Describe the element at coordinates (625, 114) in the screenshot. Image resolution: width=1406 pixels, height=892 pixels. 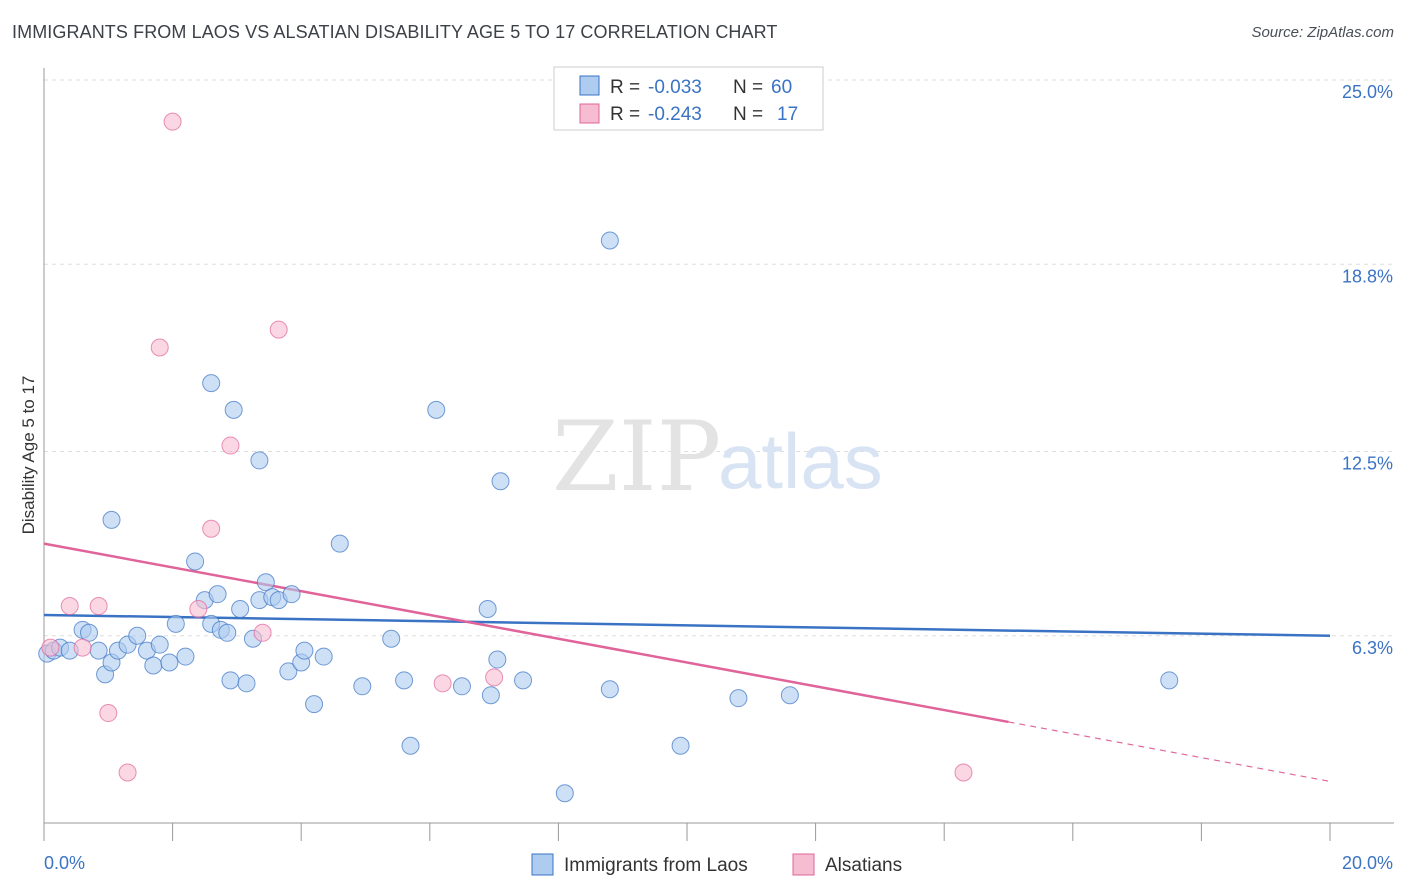
I see `stats-r-label-alsatians: R =` at that location.